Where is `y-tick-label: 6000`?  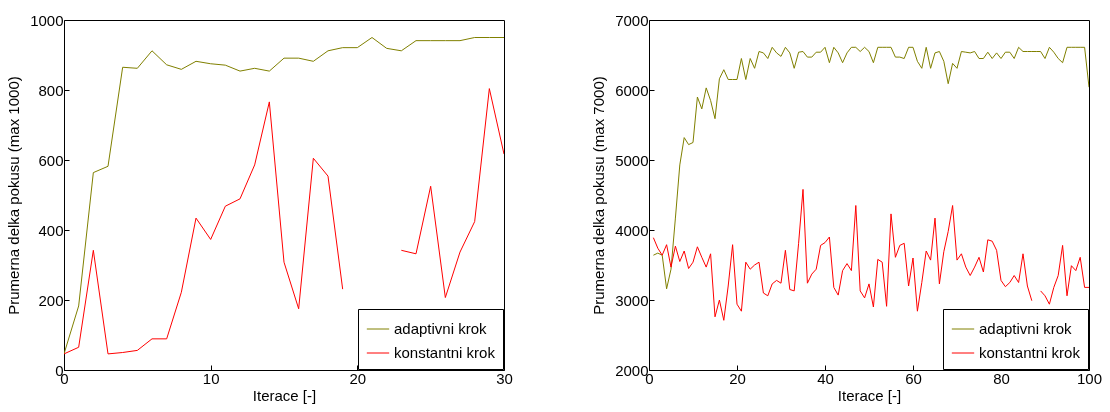
y-tick-label: 6000 is located at coordinates (632, 90).